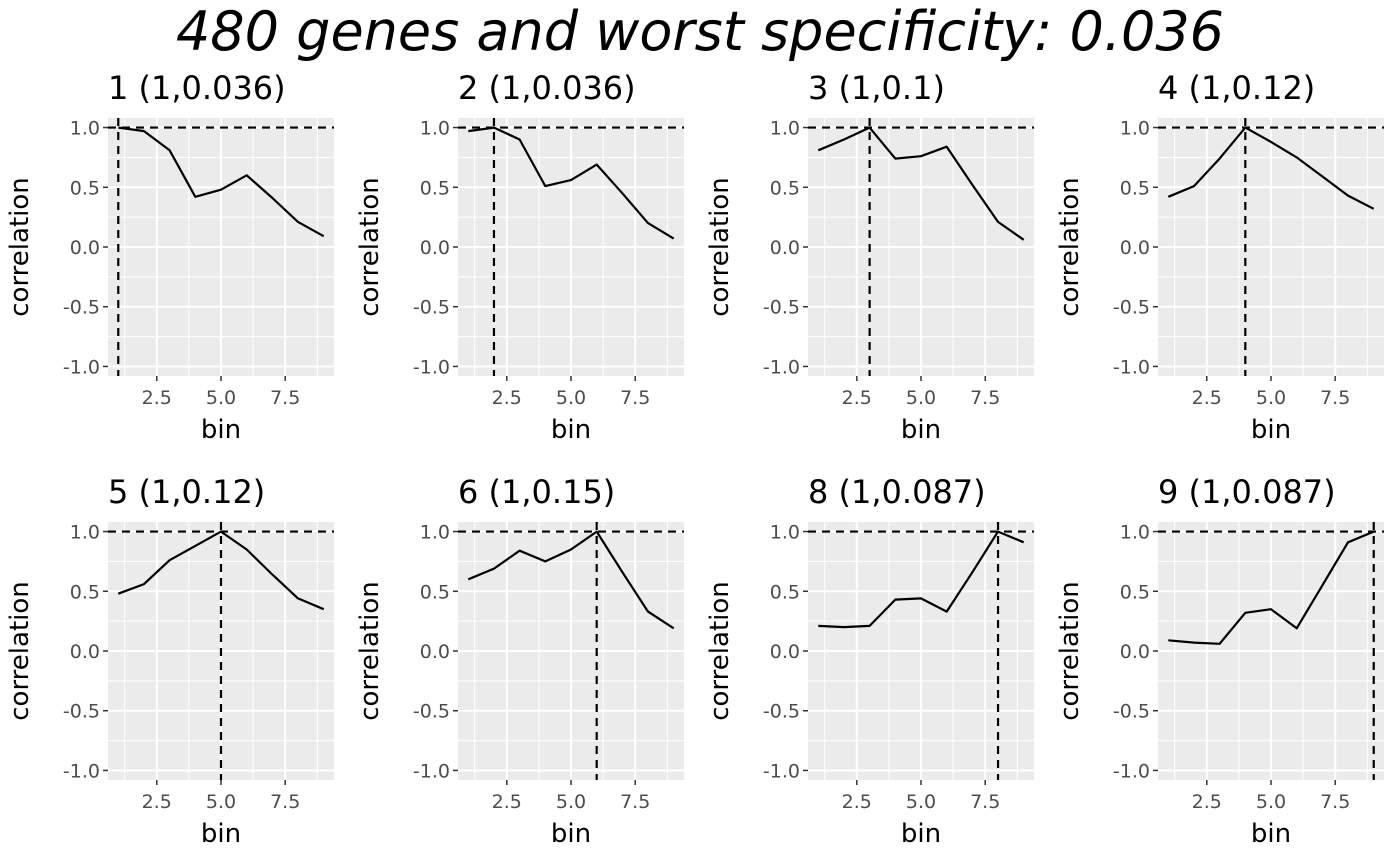  What do you see at coordinates (1247, 492) in the screenshot?
I see `panel-title: 9 (1,0.087)` at bounding box center [1247, 492].